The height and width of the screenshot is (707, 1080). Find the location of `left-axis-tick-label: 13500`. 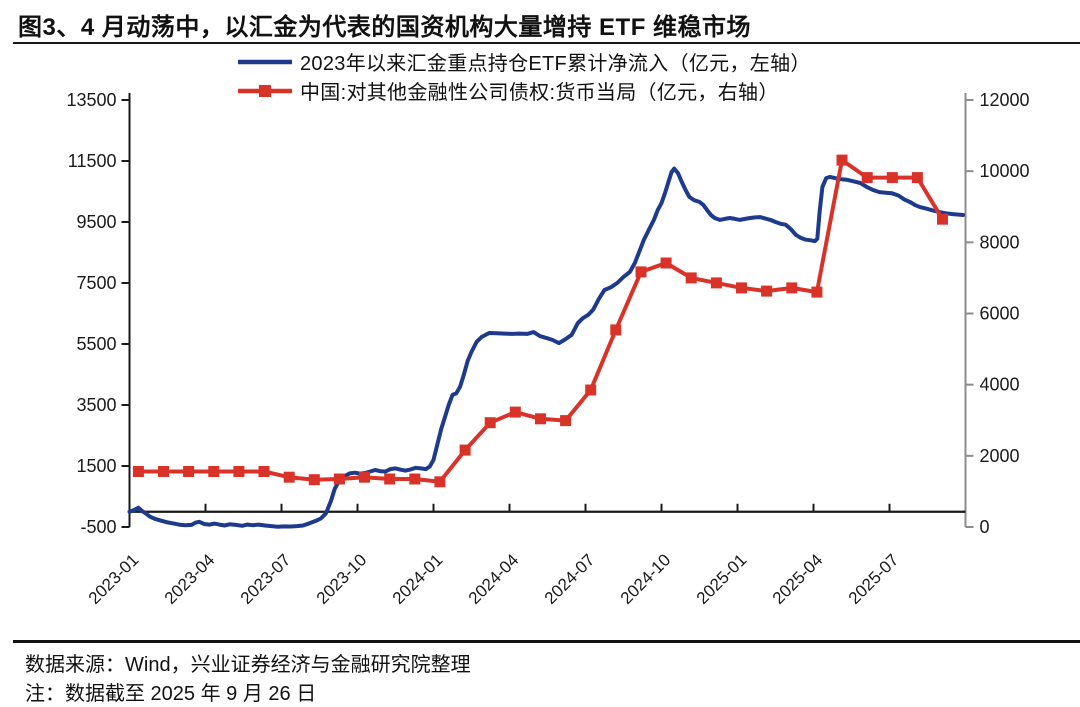

left-axis-tick-label: 13500 is located at coordinates (91, 100).